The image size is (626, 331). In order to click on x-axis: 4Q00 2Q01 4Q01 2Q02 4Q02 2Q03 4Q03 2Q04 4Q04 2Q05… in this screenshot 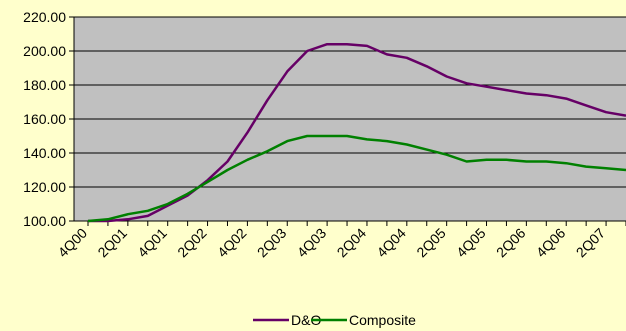, I will do `click(340, 240)`.